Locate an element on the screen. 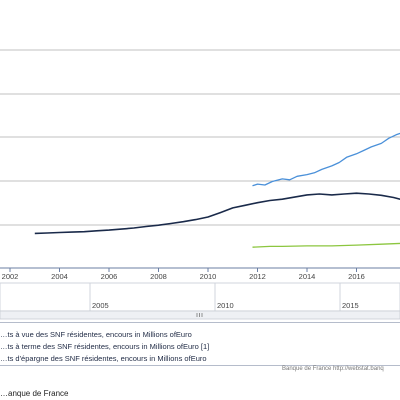 Image resolution: width=400 pixels, height=400 pixels. scrollbar-grip-icon is located at coordinates (199, 315).